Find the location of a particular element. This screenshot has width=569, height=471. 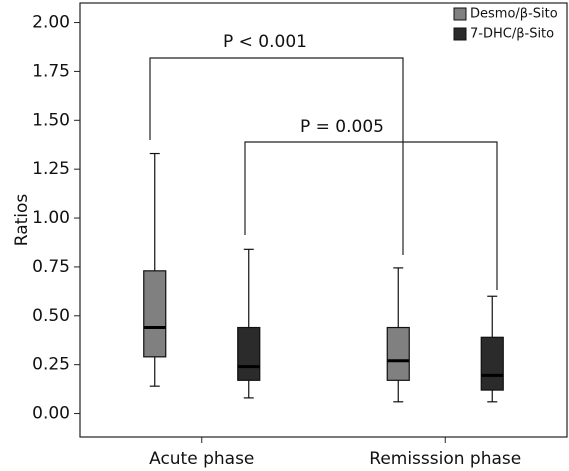

y-tick-label: 0.75 is located at coordinates (51, 267).